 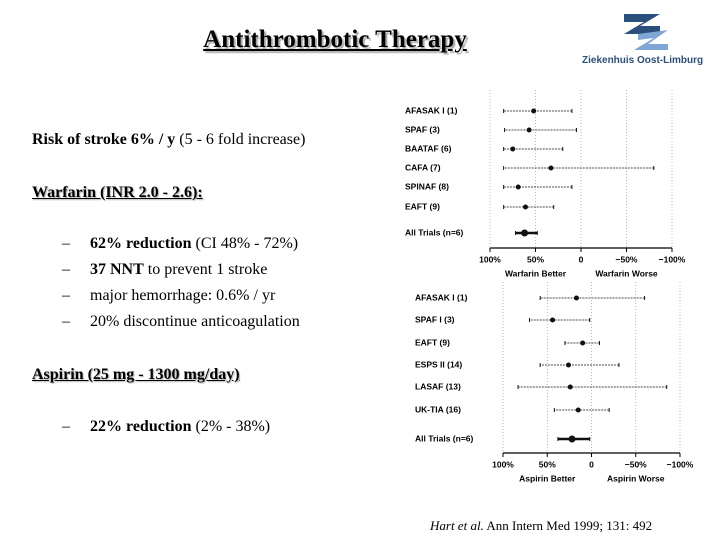 What do you see at coordinates (245, 243) in the screenshot?
I see `bullet-rest: (CI 48% - 72%)` at bounding box center [245, 243].